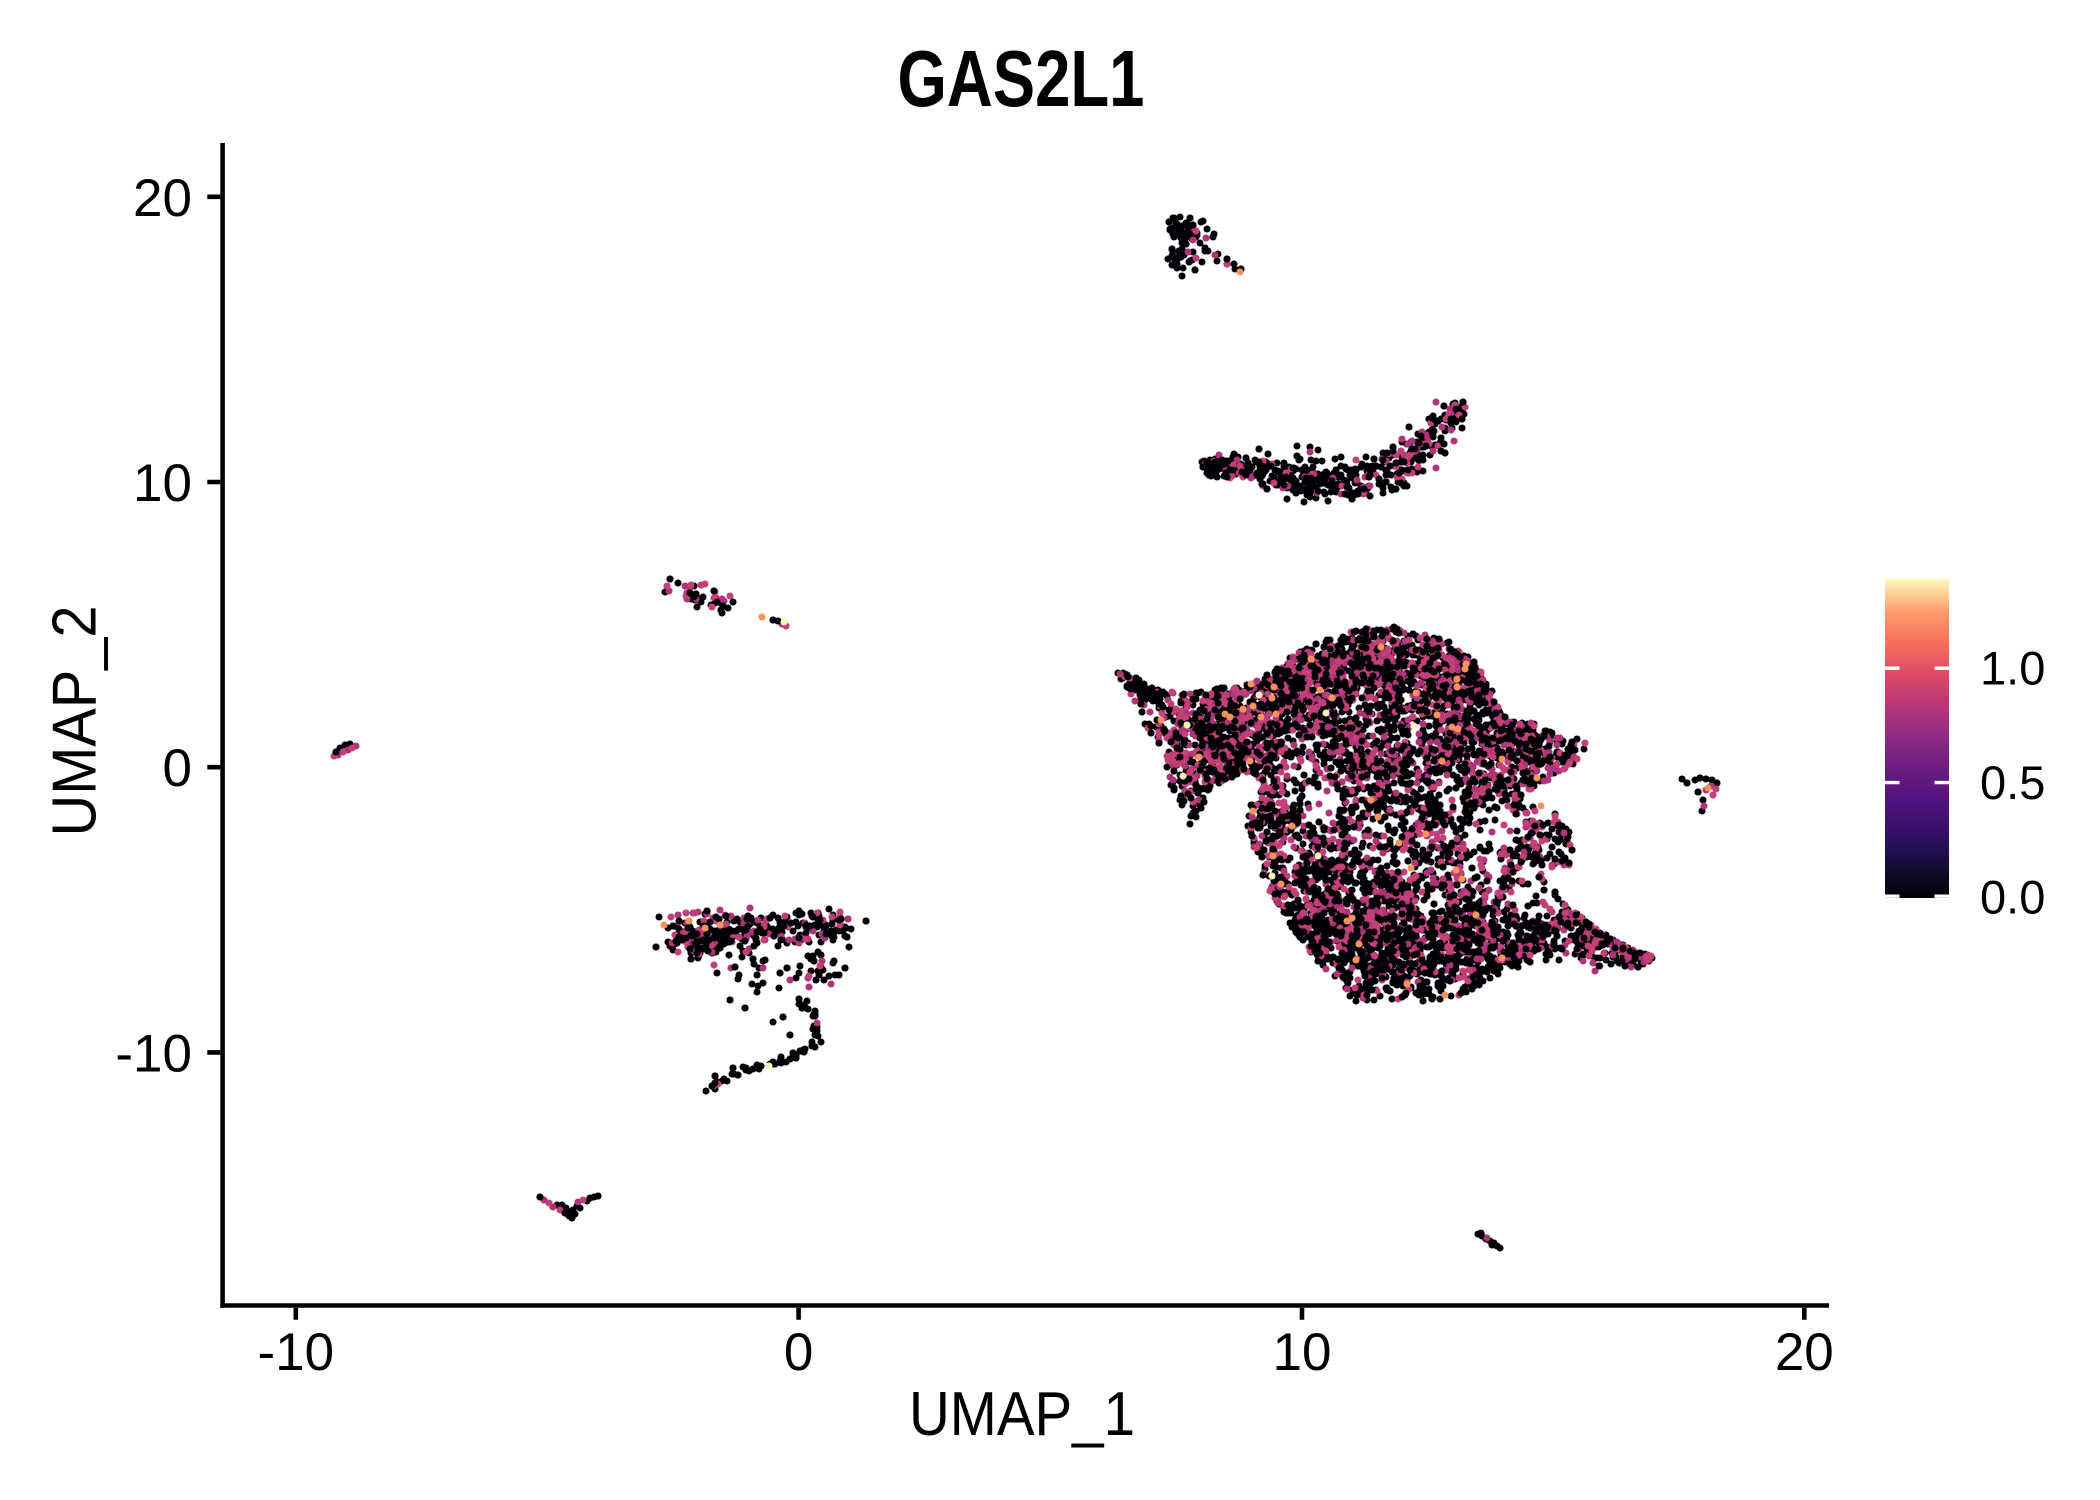 This screenshot has height=1500, width=2100. I want to click on svg-text: 1.0, so click(2012, 668).